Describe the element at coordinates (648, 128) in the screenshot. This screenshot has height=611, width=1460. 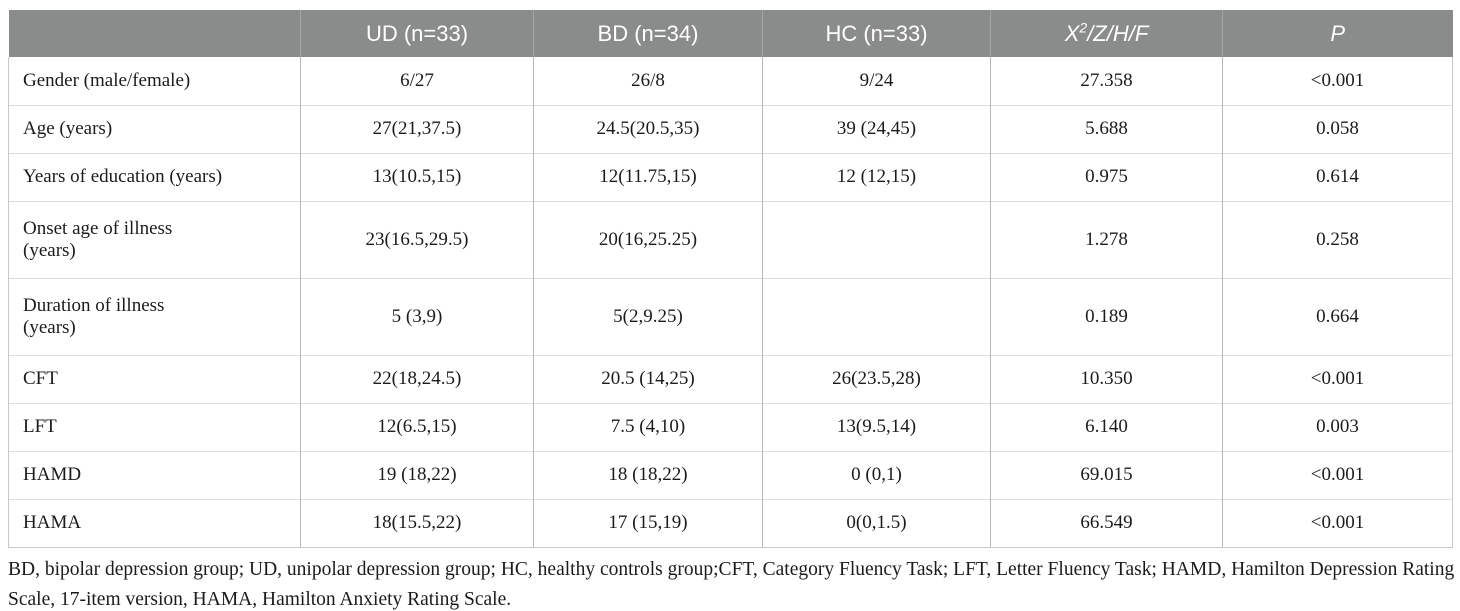
I see `cell-bd: 24.5(20.5,35)` at that location.